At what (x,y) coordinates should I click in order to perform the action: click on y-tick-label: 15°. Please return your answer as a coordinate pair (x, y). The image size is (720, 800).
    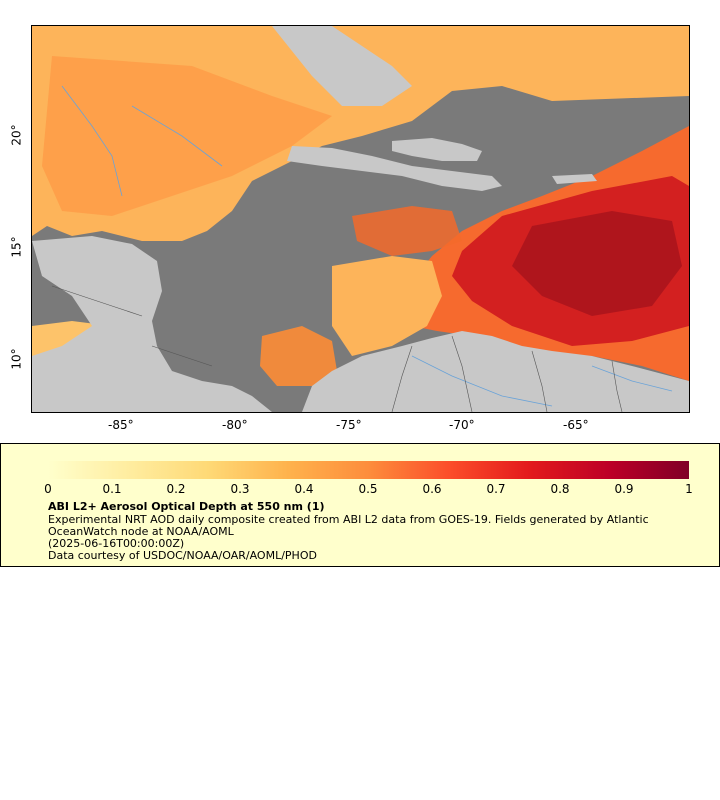
    Looking at the image, I should click on (16, 247).